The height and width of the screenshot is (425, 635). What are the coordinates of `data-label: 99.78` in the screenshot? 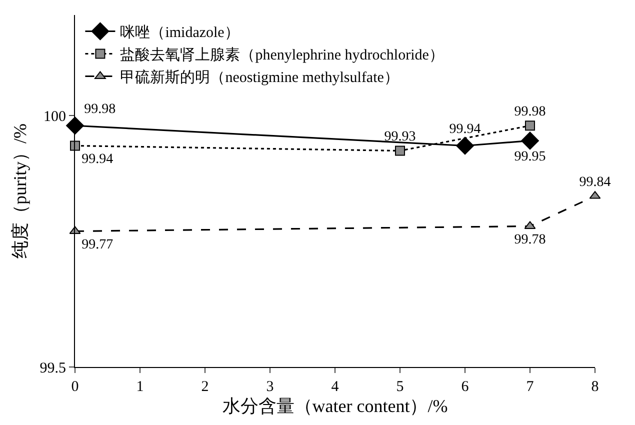 It's located at (530, 240).